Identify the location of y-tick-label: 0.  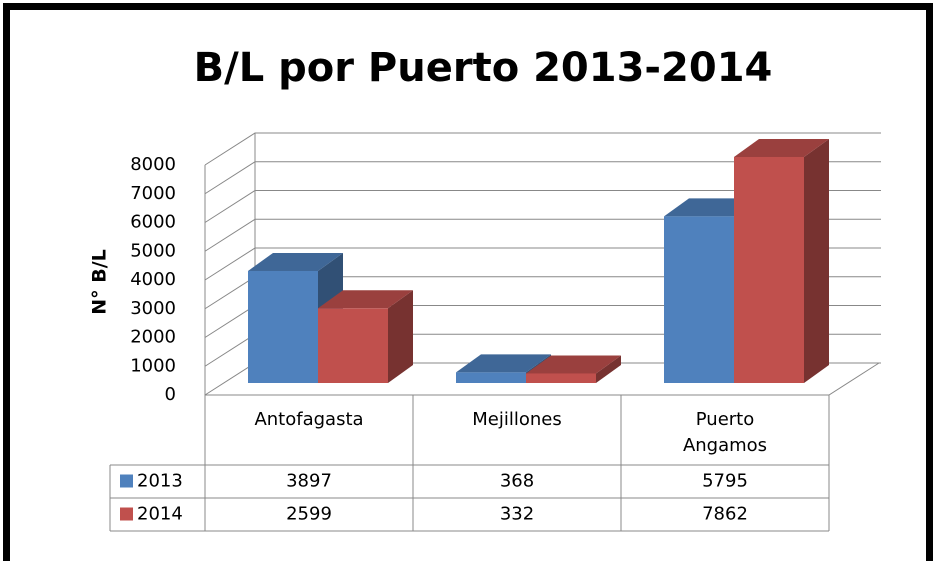
(170, 394).